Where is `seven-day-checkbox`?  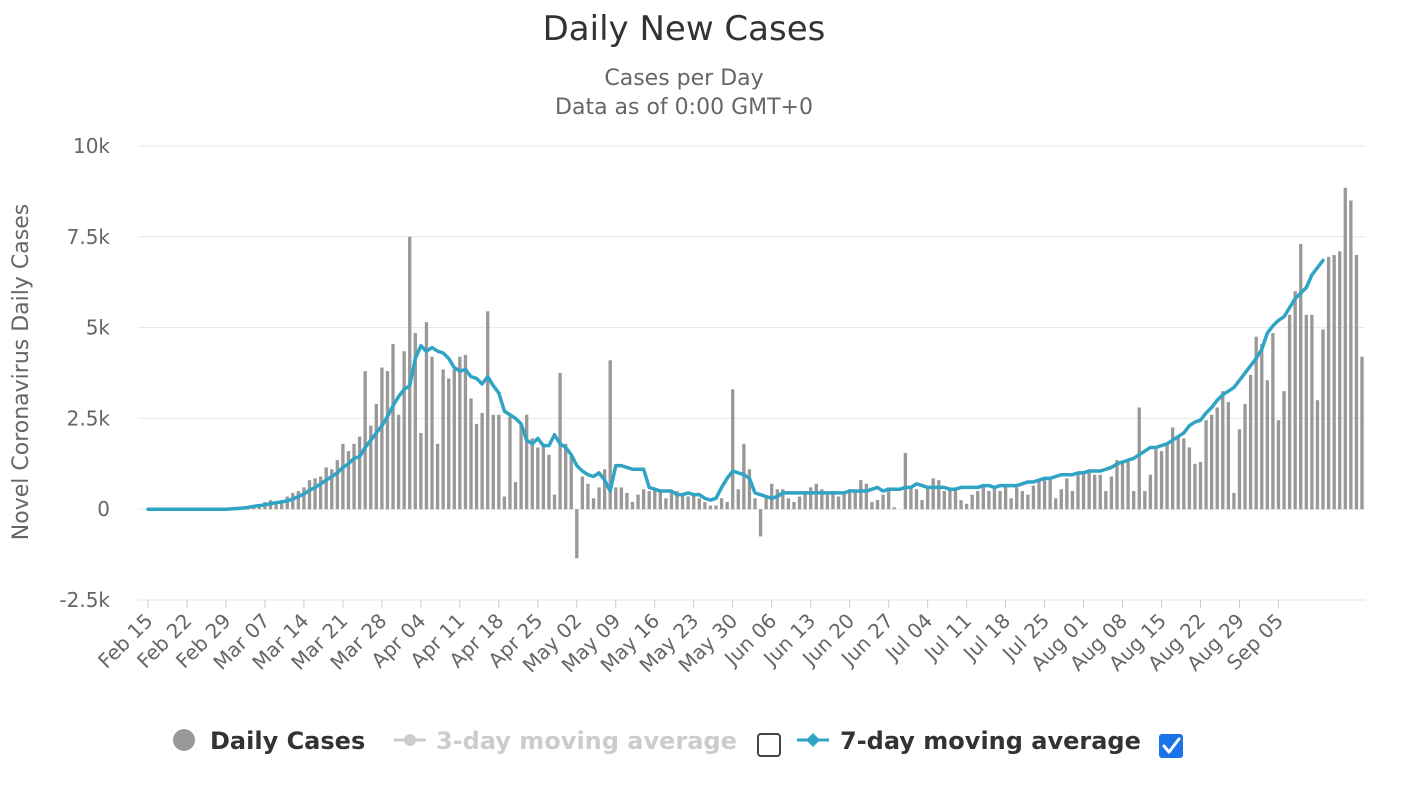 seven-day-checkbox is located at coordinates (1171, 746).